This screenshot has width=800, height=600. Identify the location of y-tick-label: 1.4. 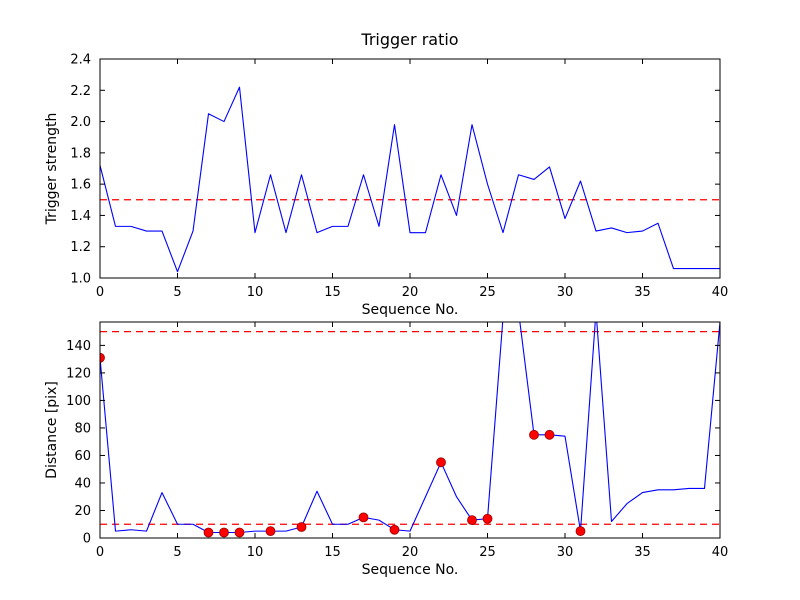
(80, 216).